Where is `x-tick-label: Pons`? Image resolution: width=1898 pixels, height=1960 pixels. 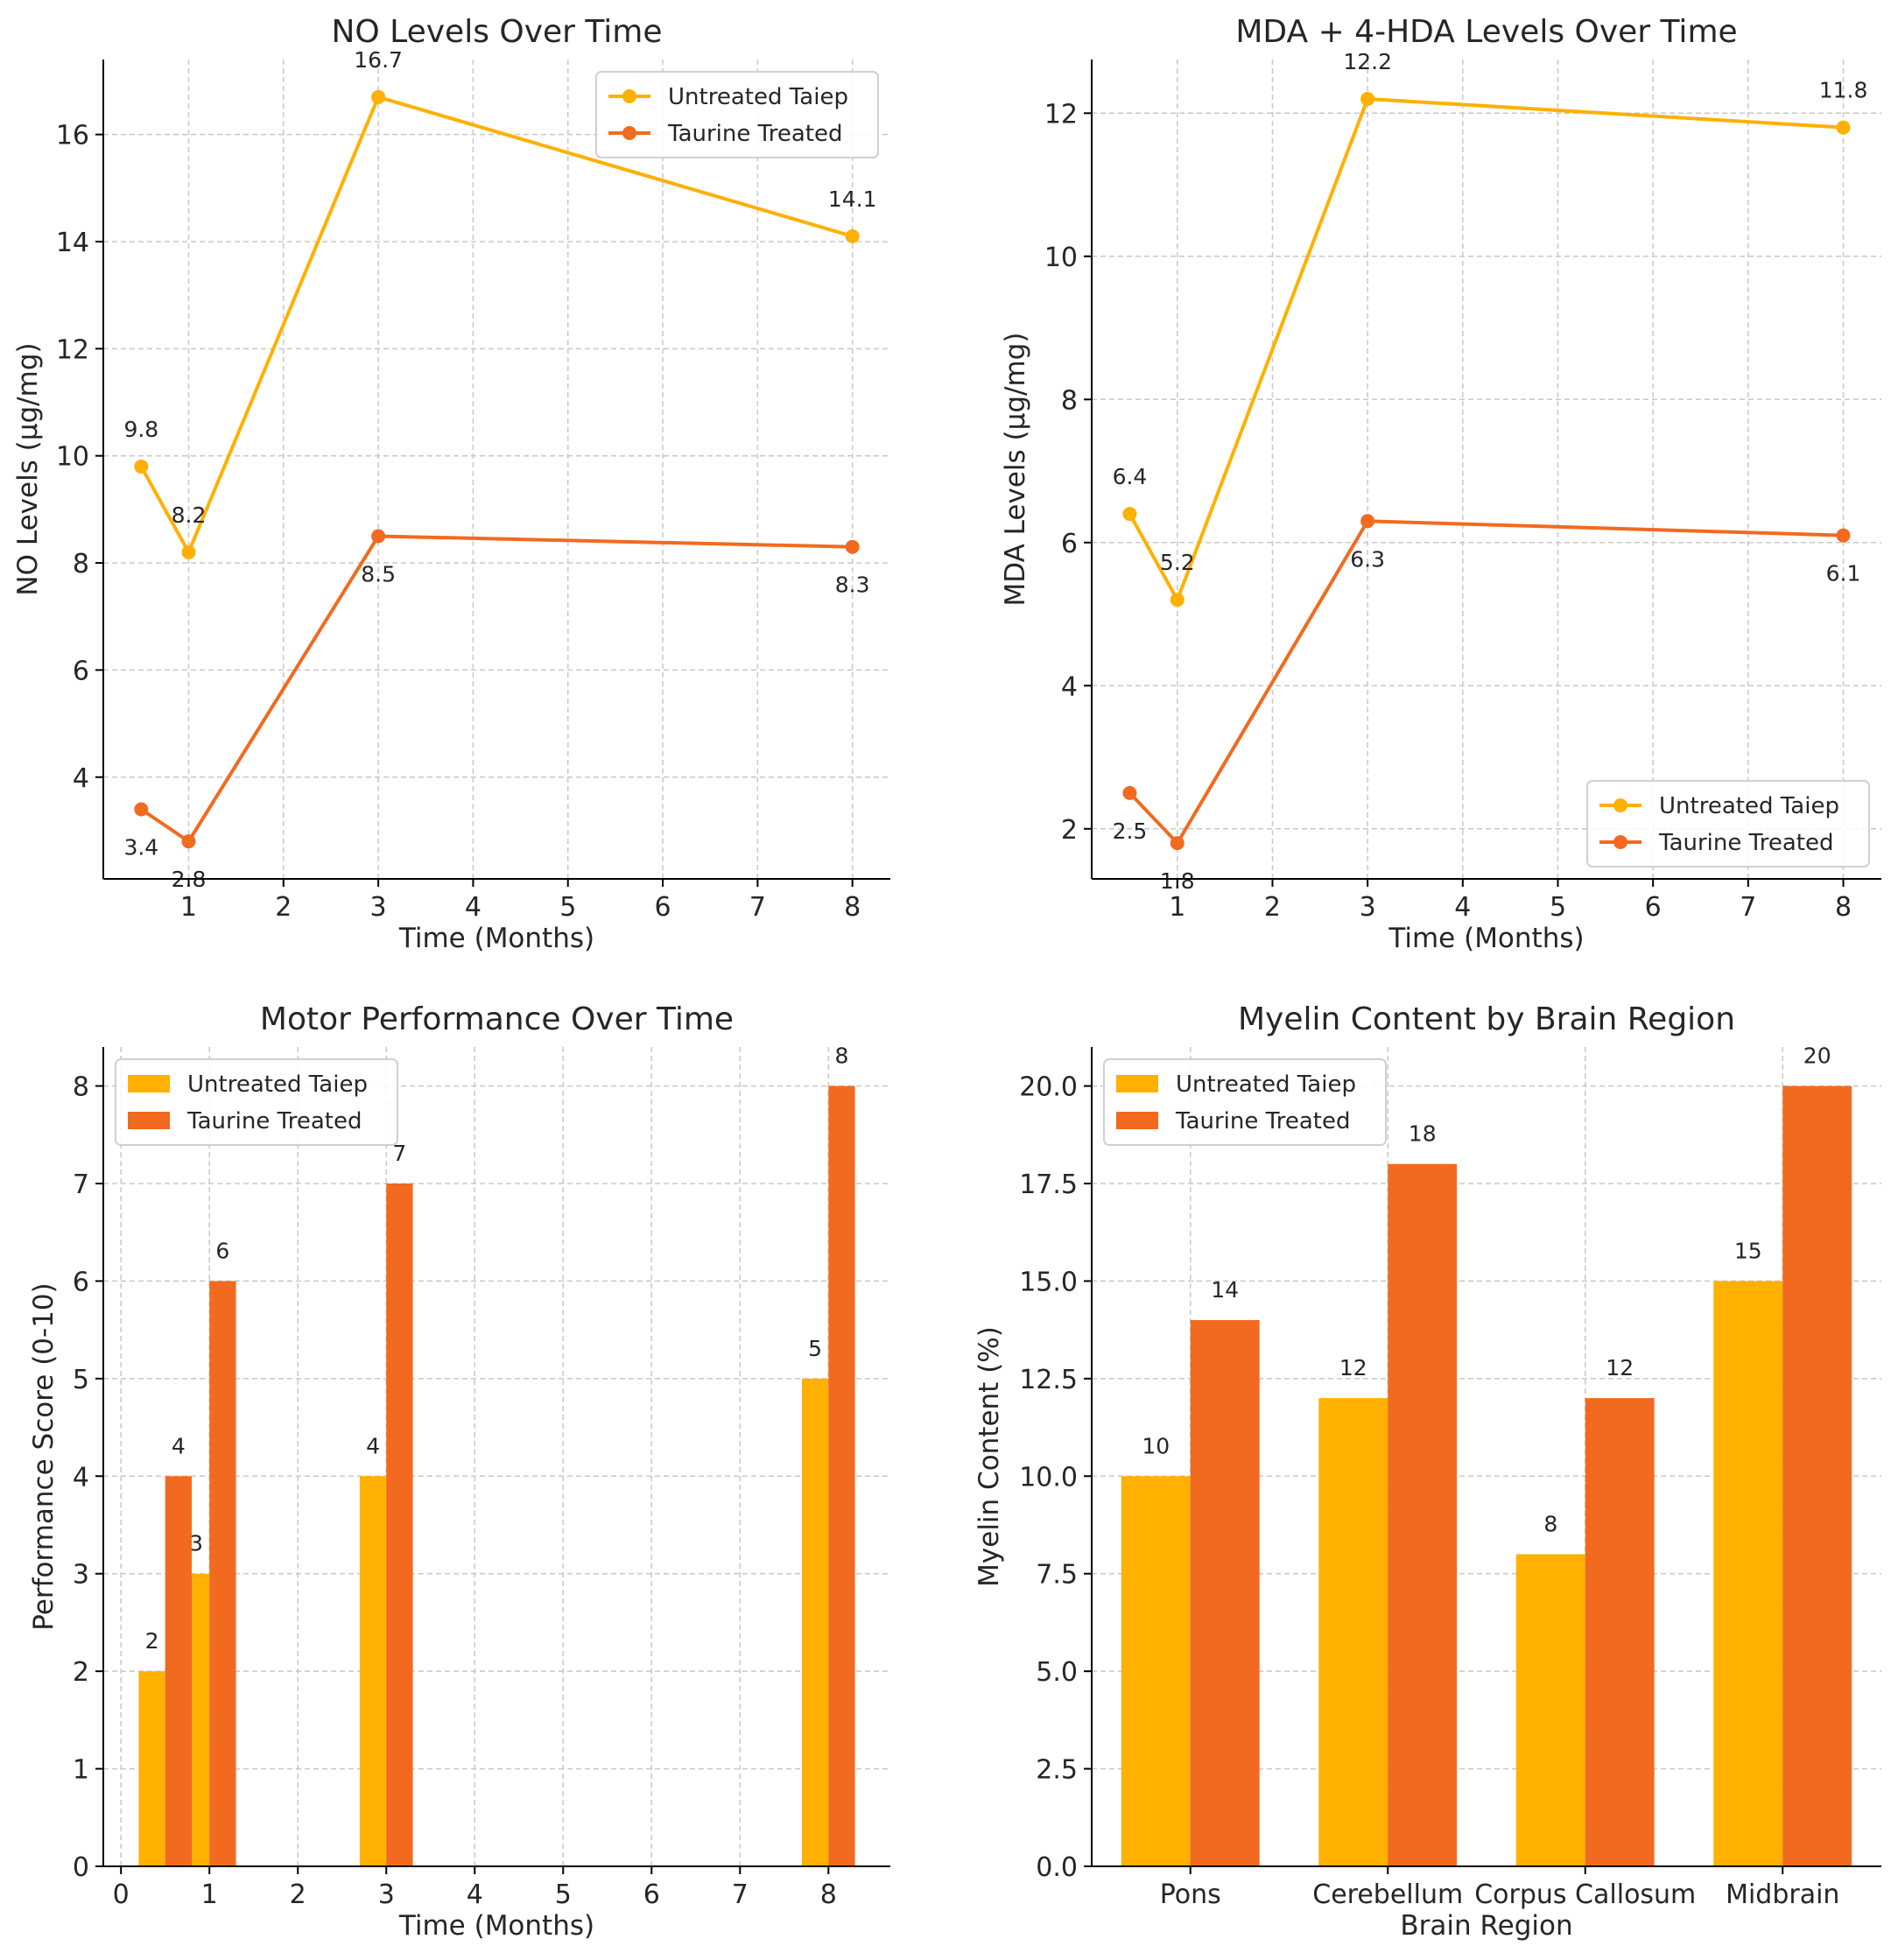 x-tick-label: Pons is located at coordinates (1190, 1894).